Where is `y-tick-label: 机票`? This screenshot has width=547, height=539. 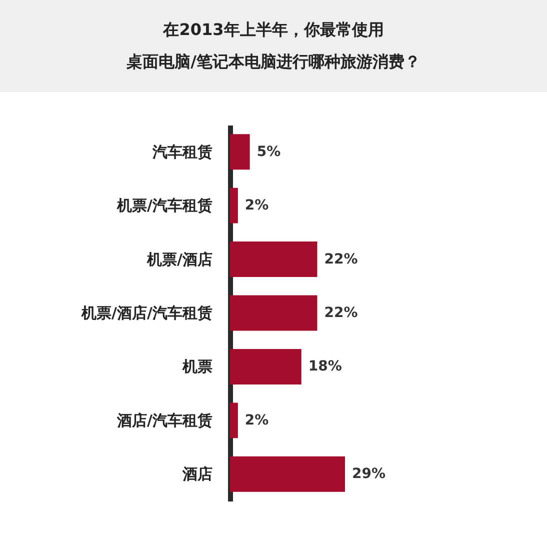
y-tick-label: 机票 is located at coordinates (197, 367).